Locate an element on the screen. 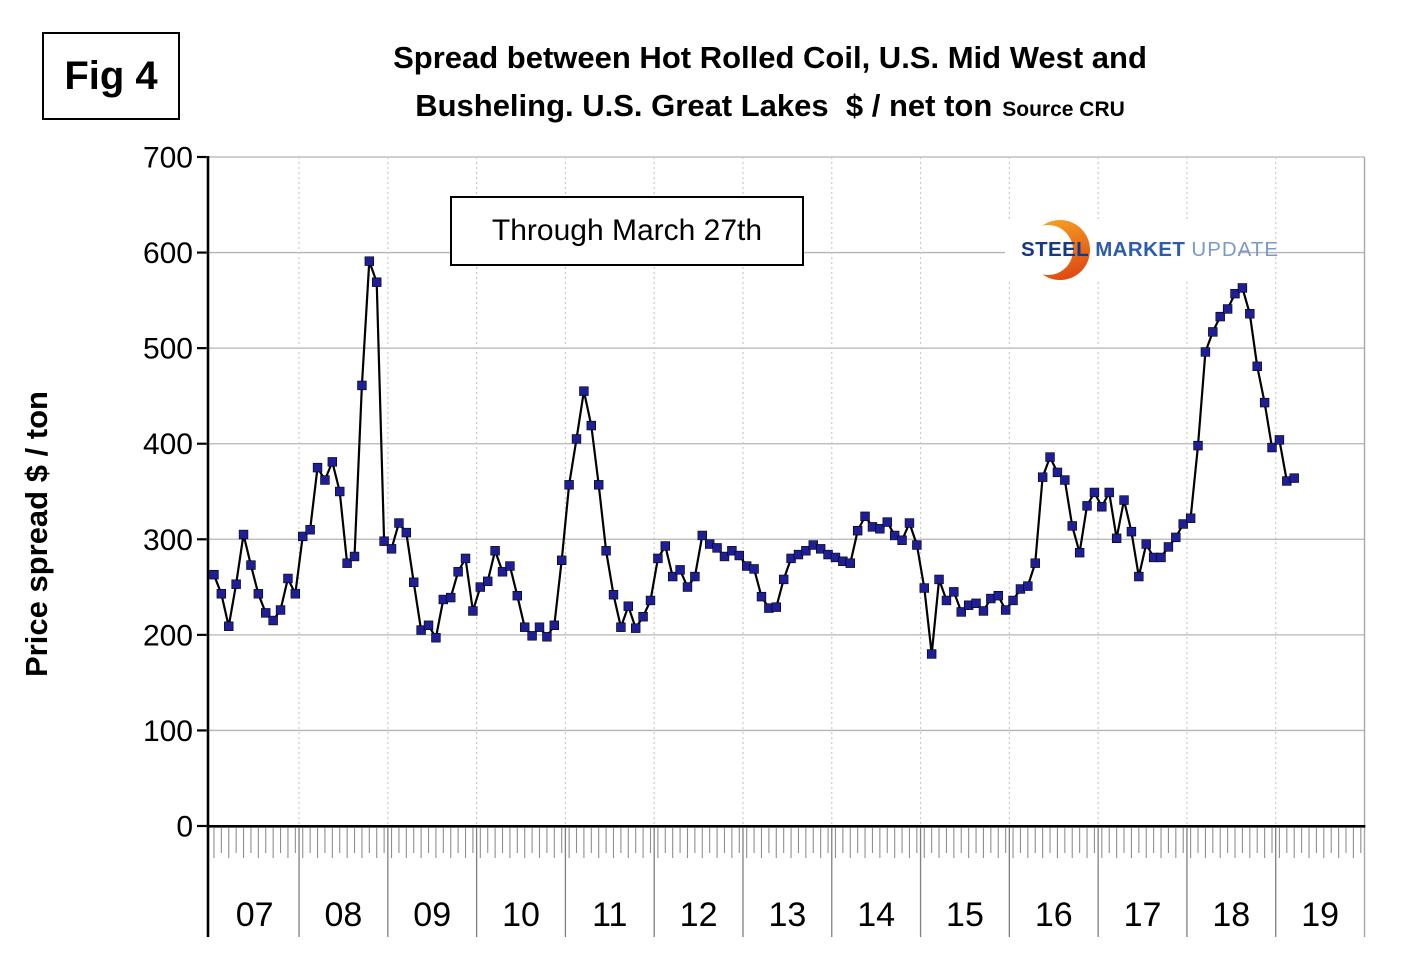  chart-title-line2-text: Busheling. U.S. Great Lakes $ / net ton is located at coordinates (704, 105).